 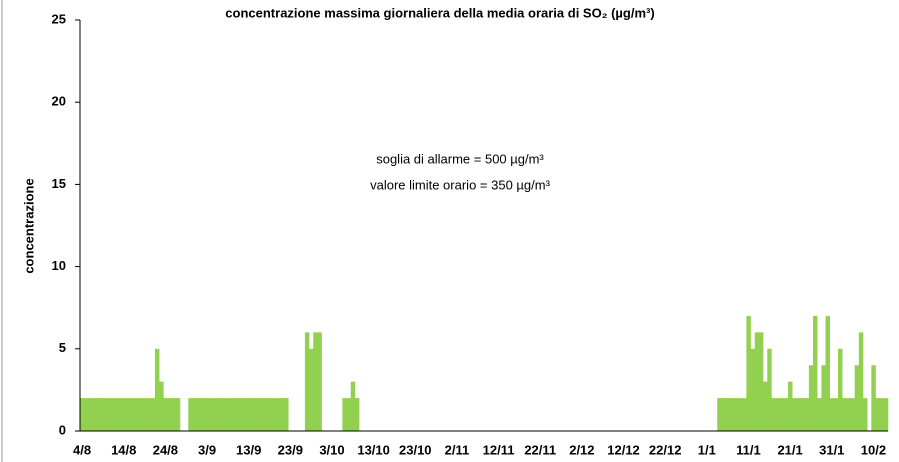 What do you see at coordinates (207, 449) in the screenshot?
I see `x-tick-label: 3/9` at bounding box center [207, 449].